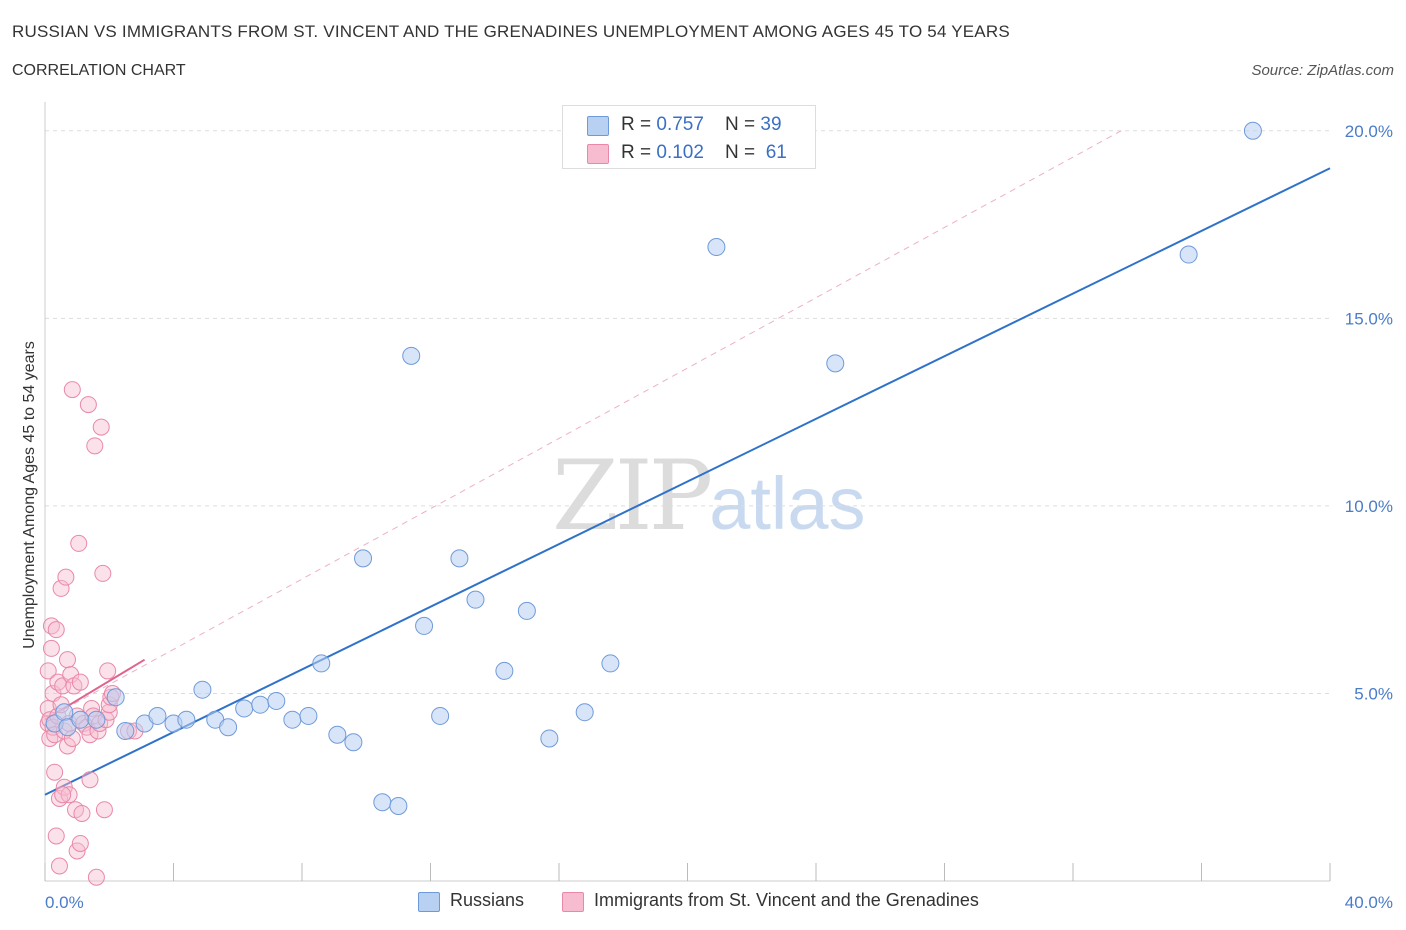 This screenshot has height=930, width=1406. I want to click on y-tick-label: 10.0%, so click(1369, 506).